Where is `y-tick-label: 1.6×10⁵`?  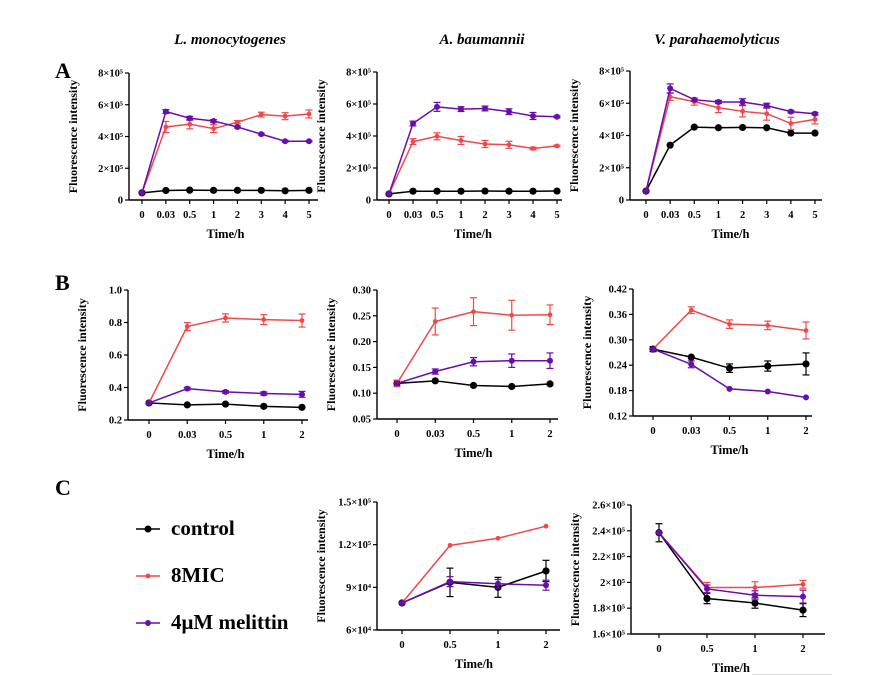
y-tick-label: 1.6×10⁵ is located at coordinates (608, 635).